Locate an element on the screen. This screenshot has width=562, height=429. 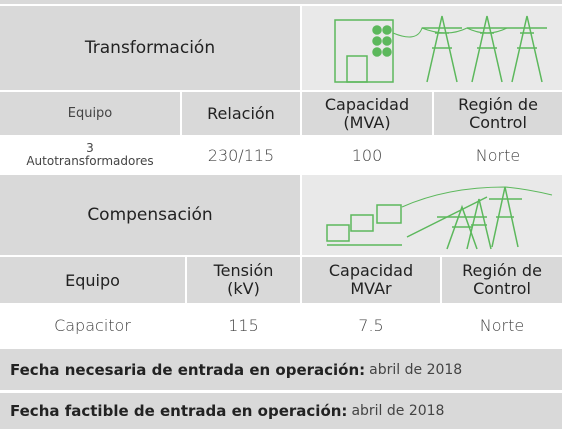
header-cell: Capacidad (MVA) is located at coordinates (367, 113).